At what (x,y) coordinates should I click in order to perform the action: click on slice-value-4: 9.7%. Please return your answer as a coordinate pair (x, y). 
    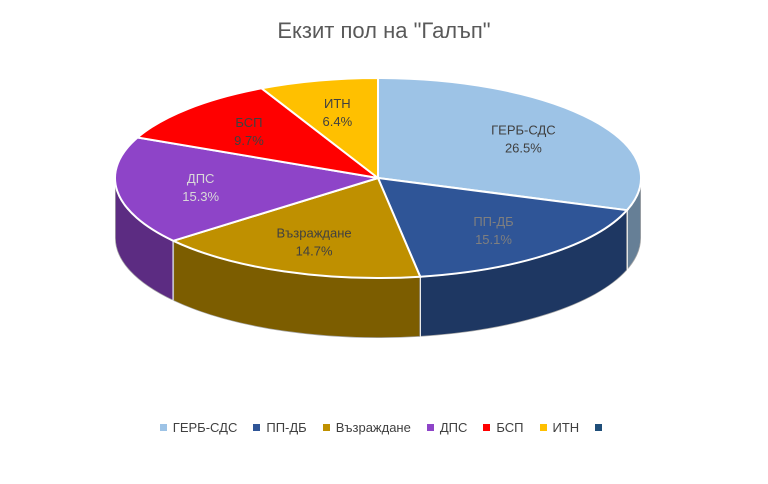
    Looking at the image, I should click on (249, 140).